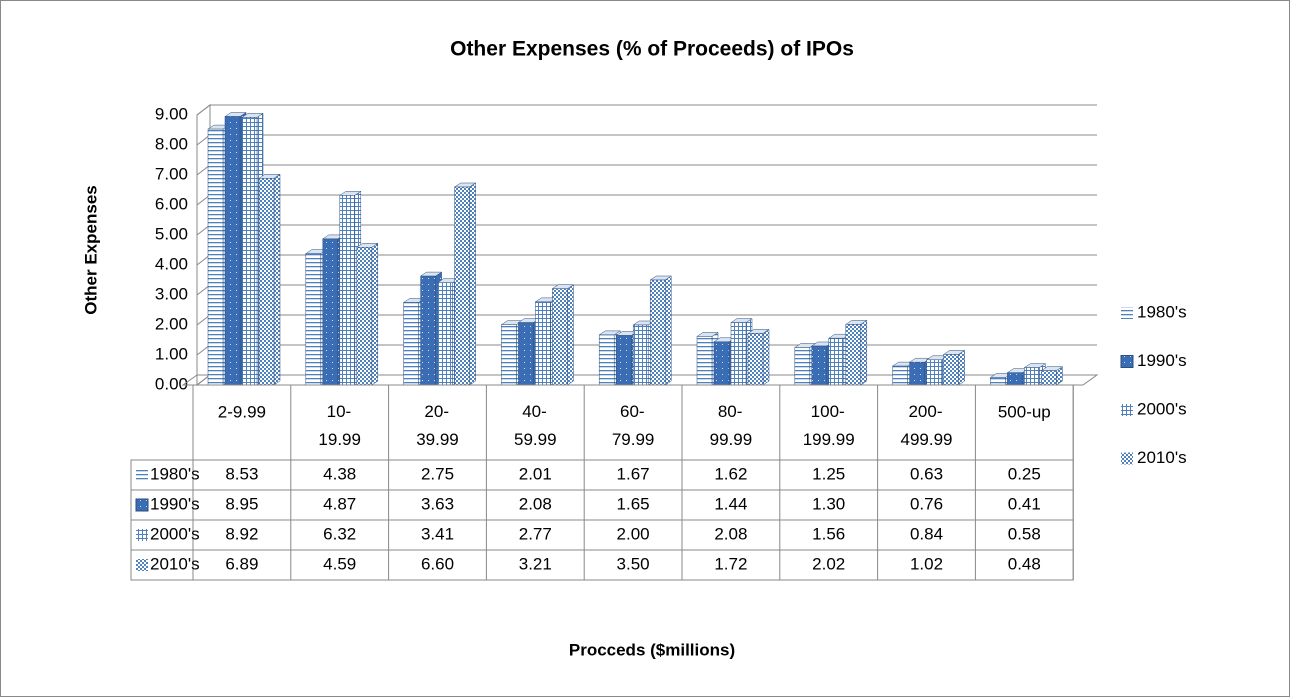 The width and height of the screenshot is (1291, 698). I want to click on table-cell: 6.32, so click(339, 533).